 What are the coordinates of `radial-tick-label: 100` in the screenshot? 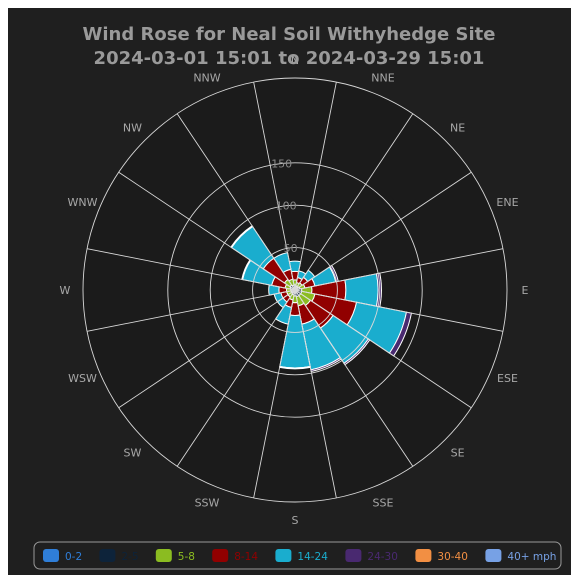 It's located at (286, 206).